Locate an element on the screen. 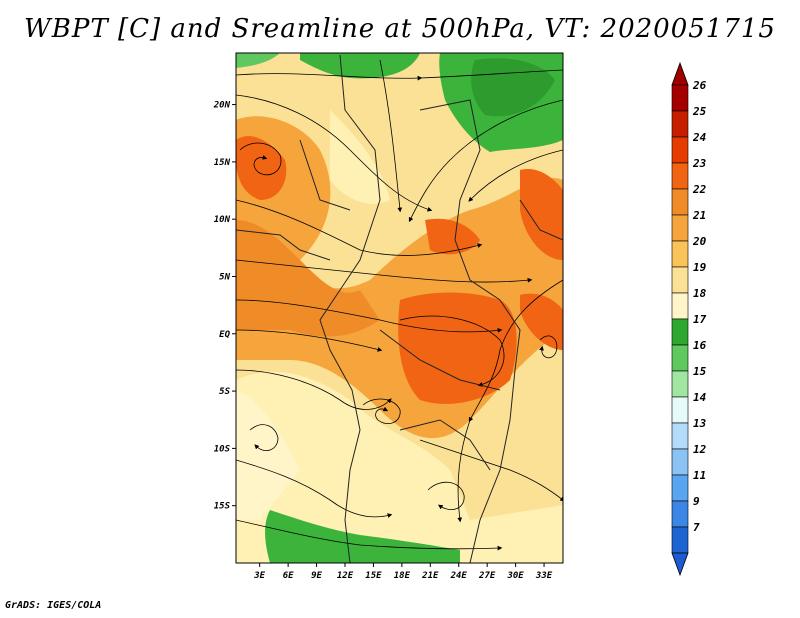 This screenshot has height=618, width=800. colorbar-label: 25 is located at coordinates (699, 111).